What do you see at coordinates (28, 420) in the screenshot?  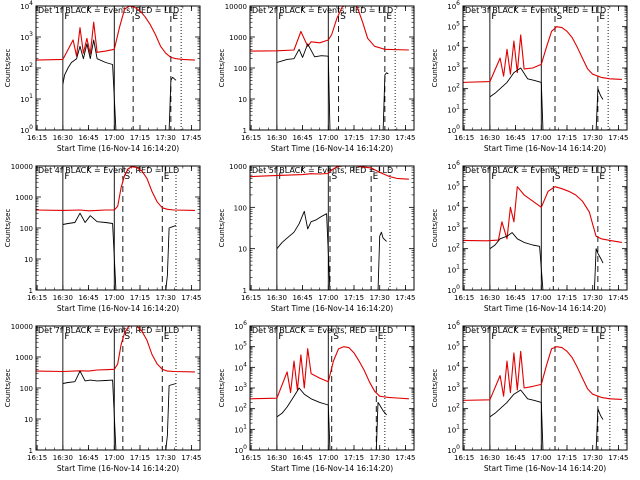 I see `y-tick-label: 10` at bounding box center [28, 420].